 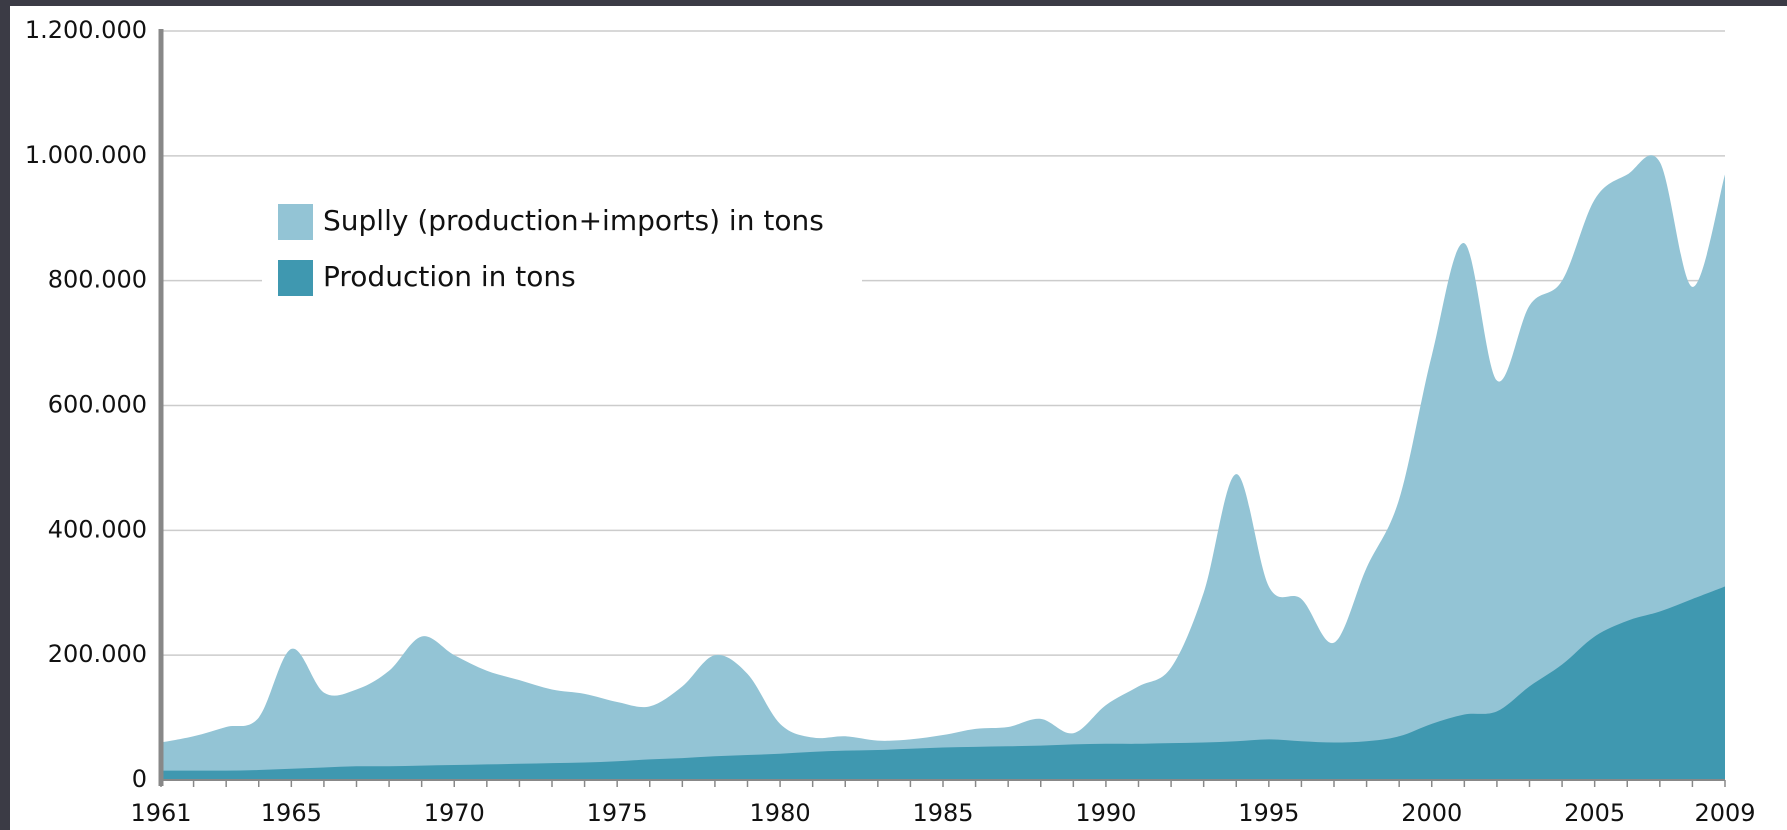 What do you see at coordinates (139, 779) in the screenshot?
I see `y-tick-label: 0` at bounding box center [139, 779].